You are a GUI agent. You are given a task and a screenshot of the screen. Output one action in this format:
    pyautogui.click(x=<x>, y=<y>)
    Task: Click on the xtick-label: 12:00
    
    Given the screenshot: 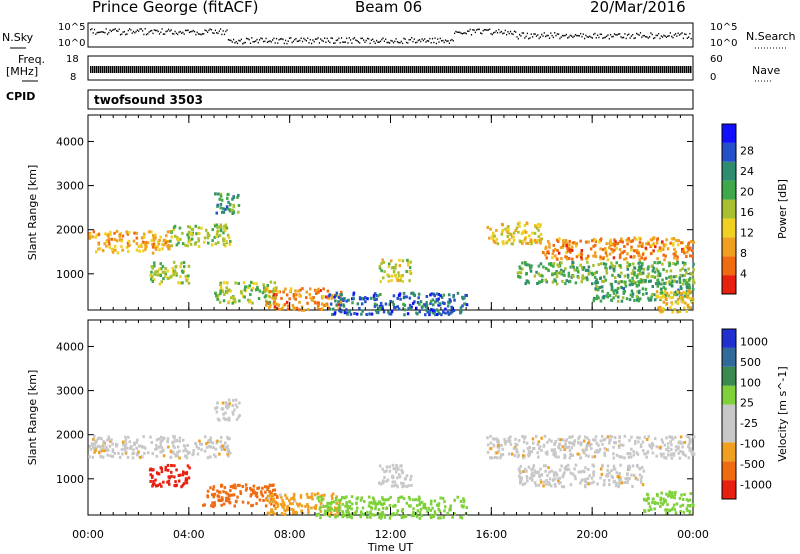 What is the action you would take?
    pyautogui.click(x=391, y=534)
    